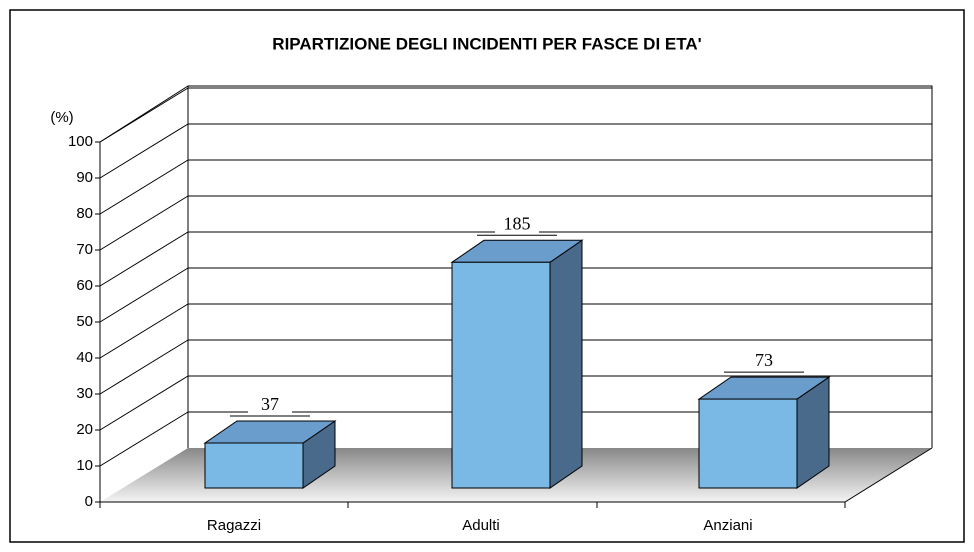 Image resolution: width=974 pixels, height=552 pixels. I want to click on y-tick-label: 30, so click(84, 393).